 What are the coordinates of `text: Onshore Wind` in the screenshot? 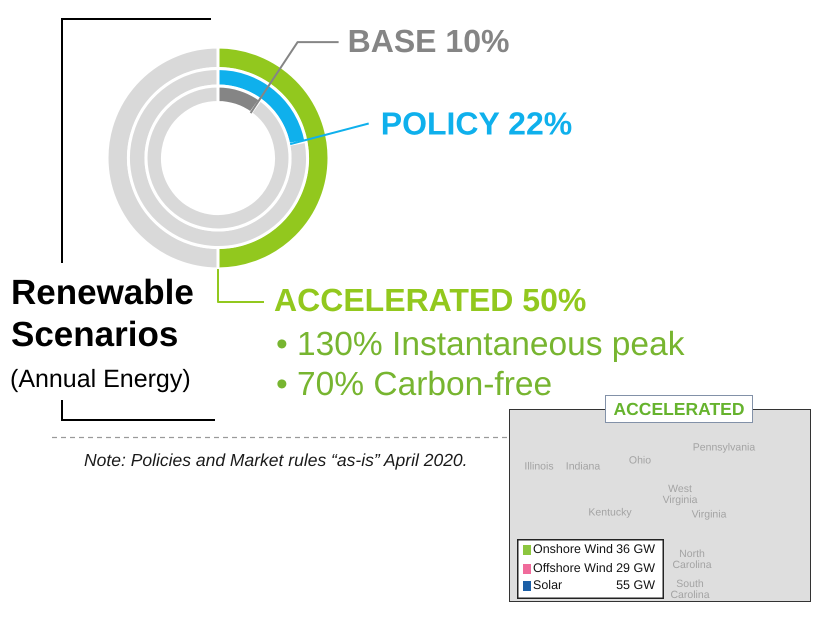 It's located at (573, 549).